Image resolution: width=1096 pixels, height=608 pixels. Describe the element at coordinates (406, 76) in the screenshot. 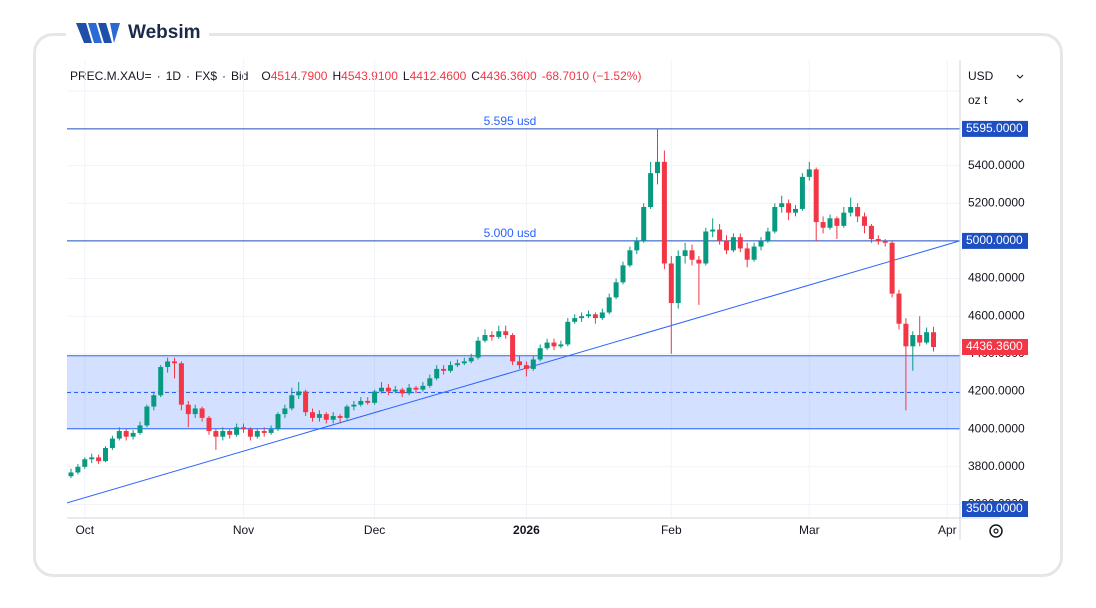

I see `ohlc-key: L` at that location.